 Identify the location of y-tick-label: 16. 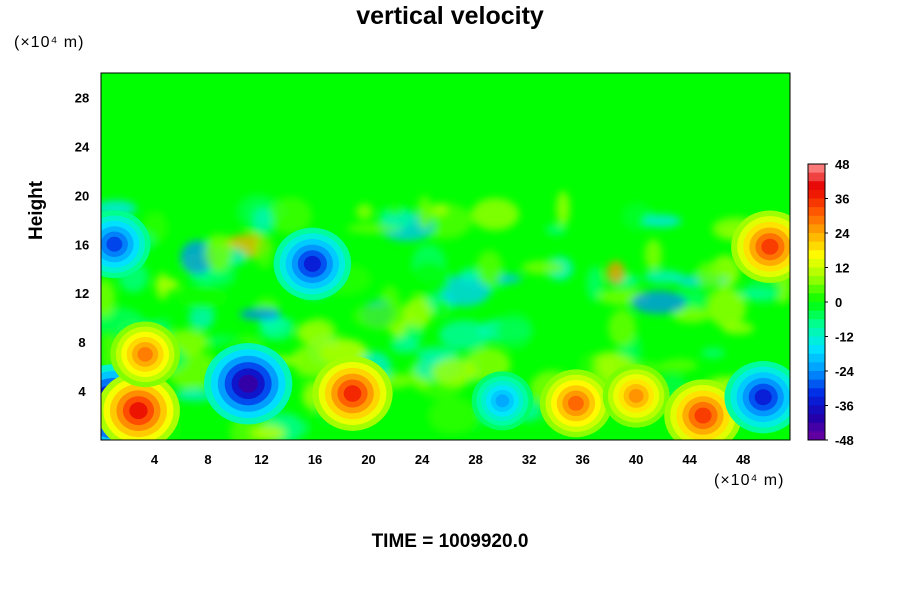
(82, 244).